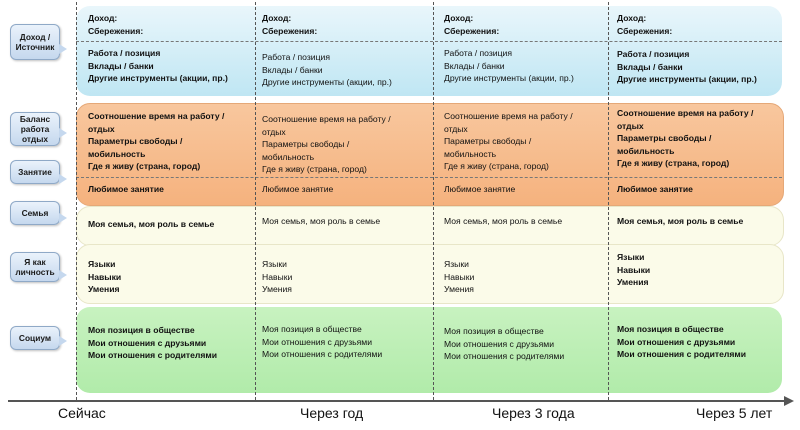 Image resolution: width=800 pixels, height=430 pixels. Describe the element at coordinates (35, 172) in the screenshot. I see `label-occupation: Занятие` at that location.